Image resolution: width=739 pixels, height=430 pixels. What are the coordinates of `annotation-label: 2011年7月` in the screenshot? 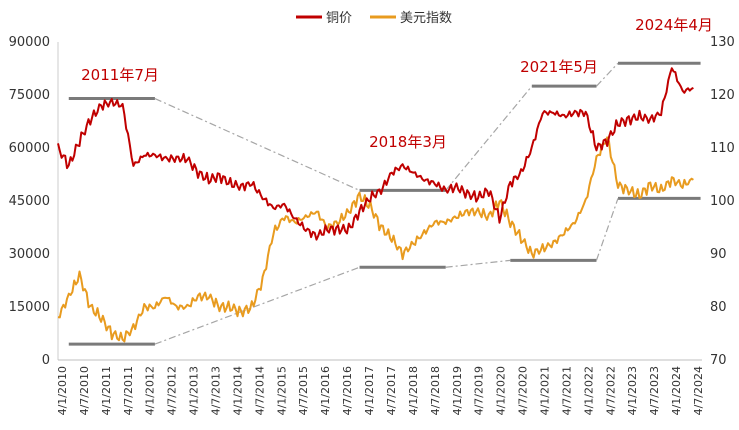 It's located at (120, 75).